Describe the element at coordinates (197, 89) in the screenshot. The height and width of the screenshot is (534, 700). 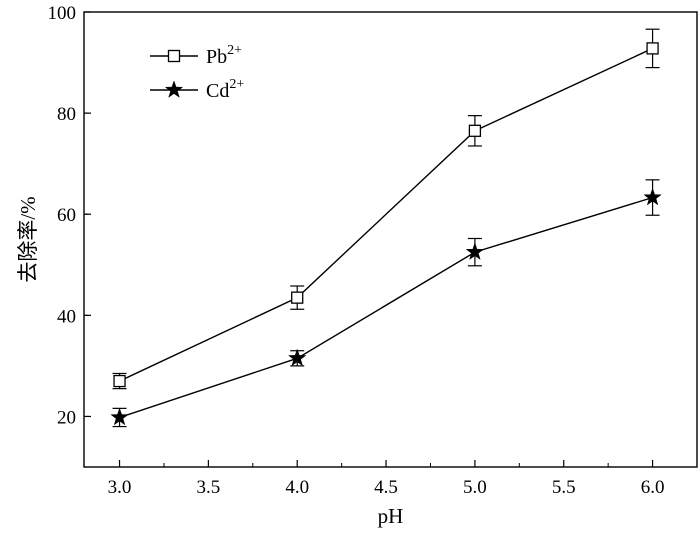
I see `legend-entry: Cd2+` at that location.